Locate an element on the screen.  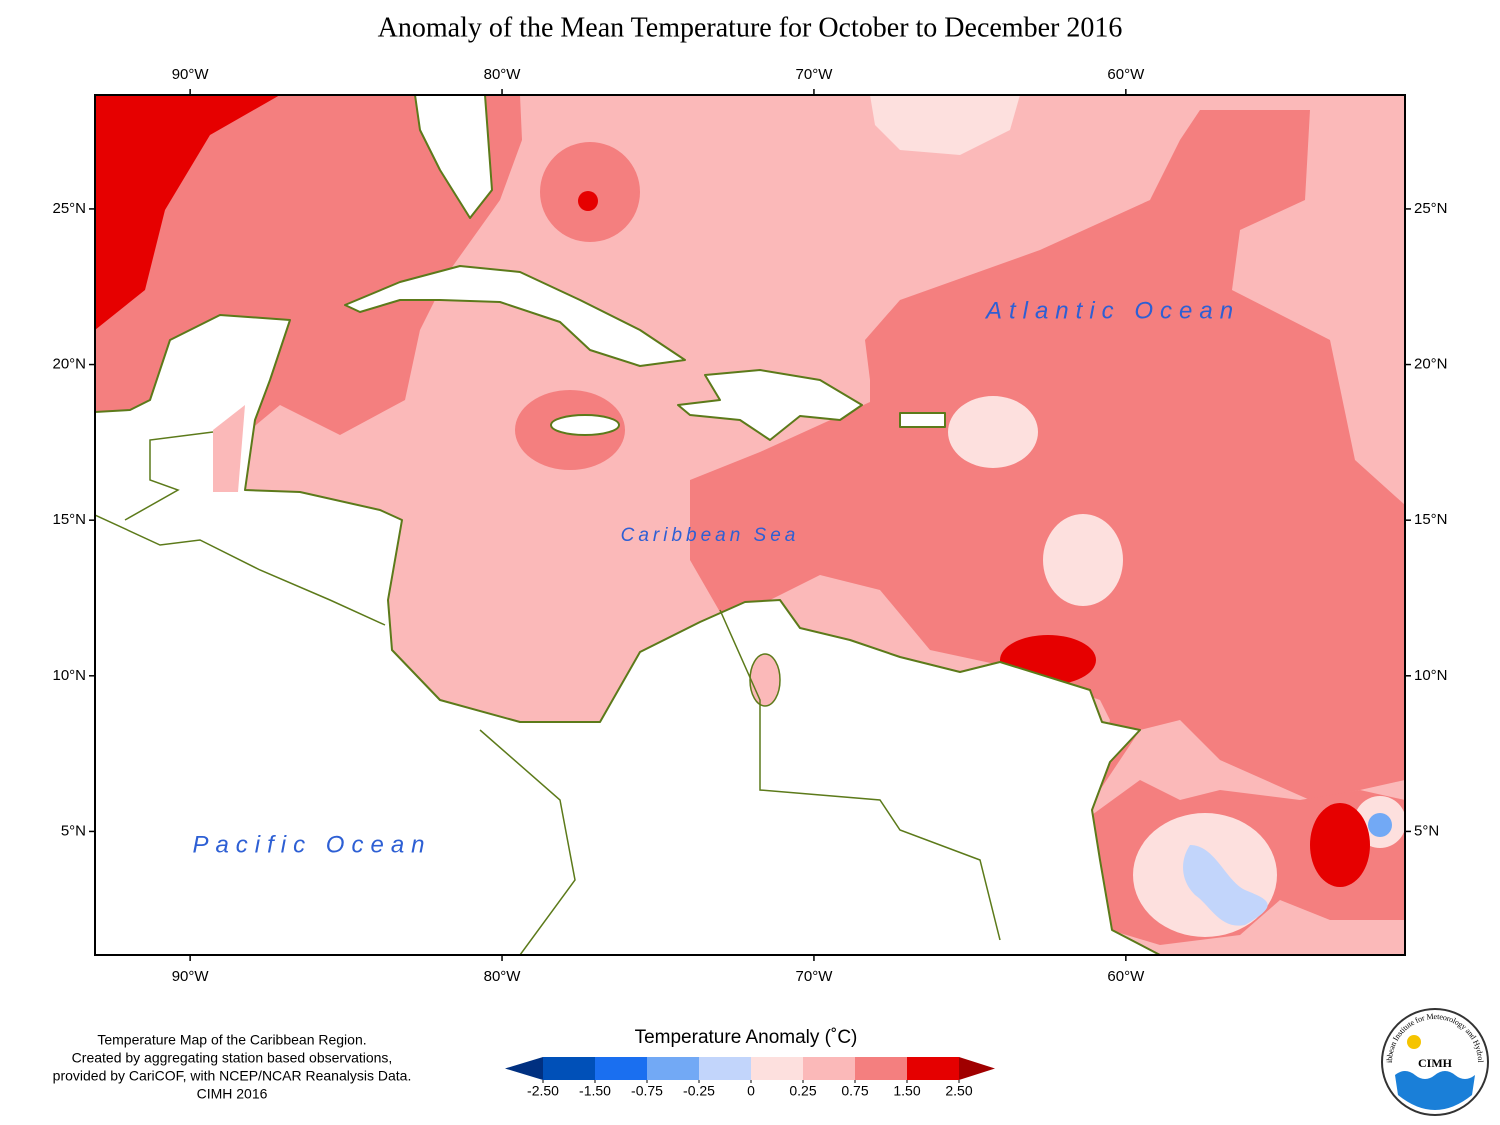
colorbar-label: 0 is located at coordinates (751, 1091).